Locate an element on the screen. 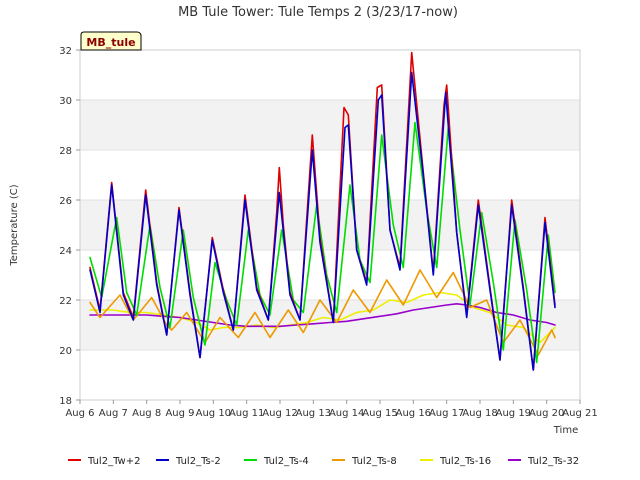  legend-label-tul2-ts-32: Tul2_Ts-32 is located at coordinates (553, 461).